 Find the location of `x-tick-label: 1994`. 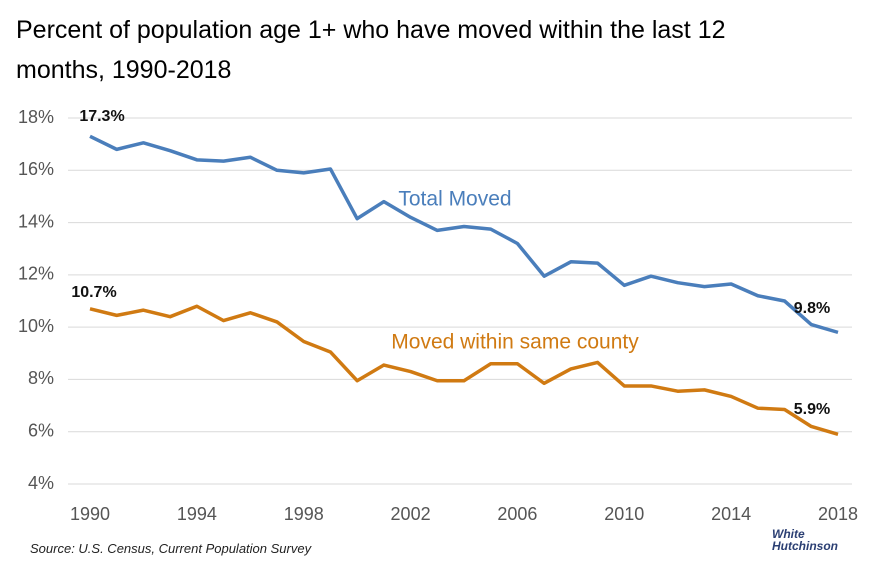

x-tick-label: 1994 is located at coordinates (197, 514).